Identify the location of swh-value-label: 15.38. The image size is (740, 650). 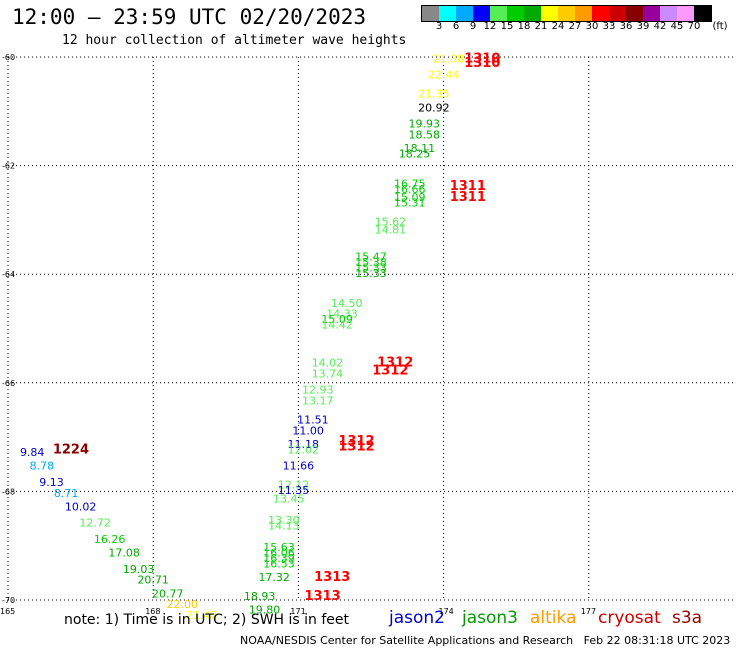
(371, 262).